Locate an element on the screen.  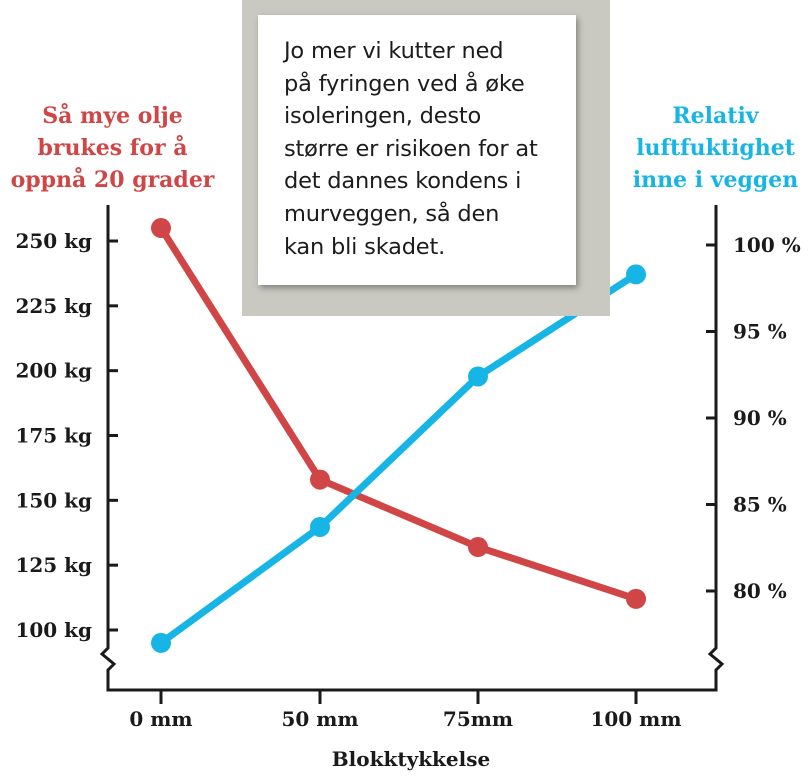
note-line: kan bli skadet. is located at coordinates (365, 246).